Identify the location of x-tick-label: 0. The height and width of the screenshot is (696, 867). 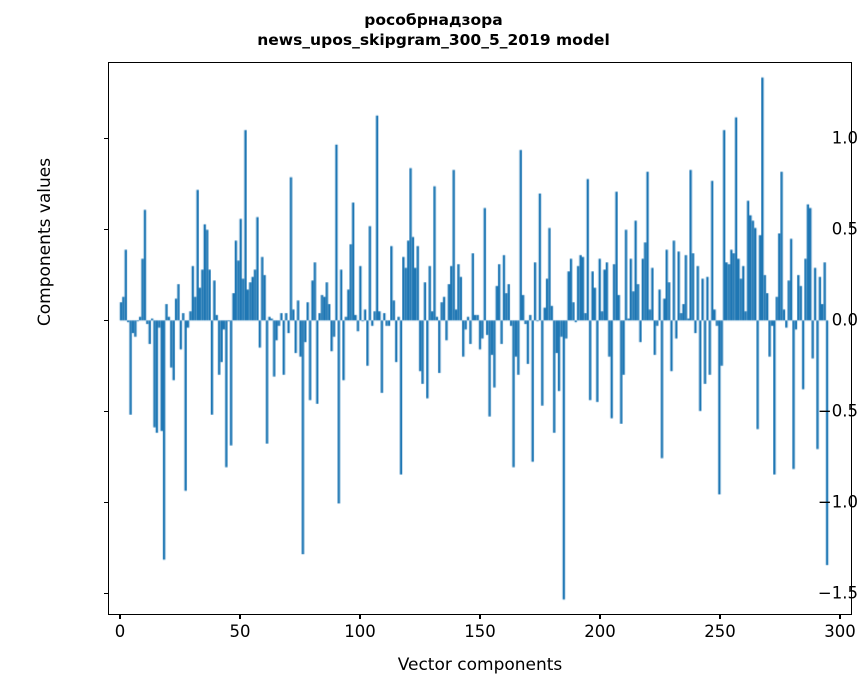
(120, 631).